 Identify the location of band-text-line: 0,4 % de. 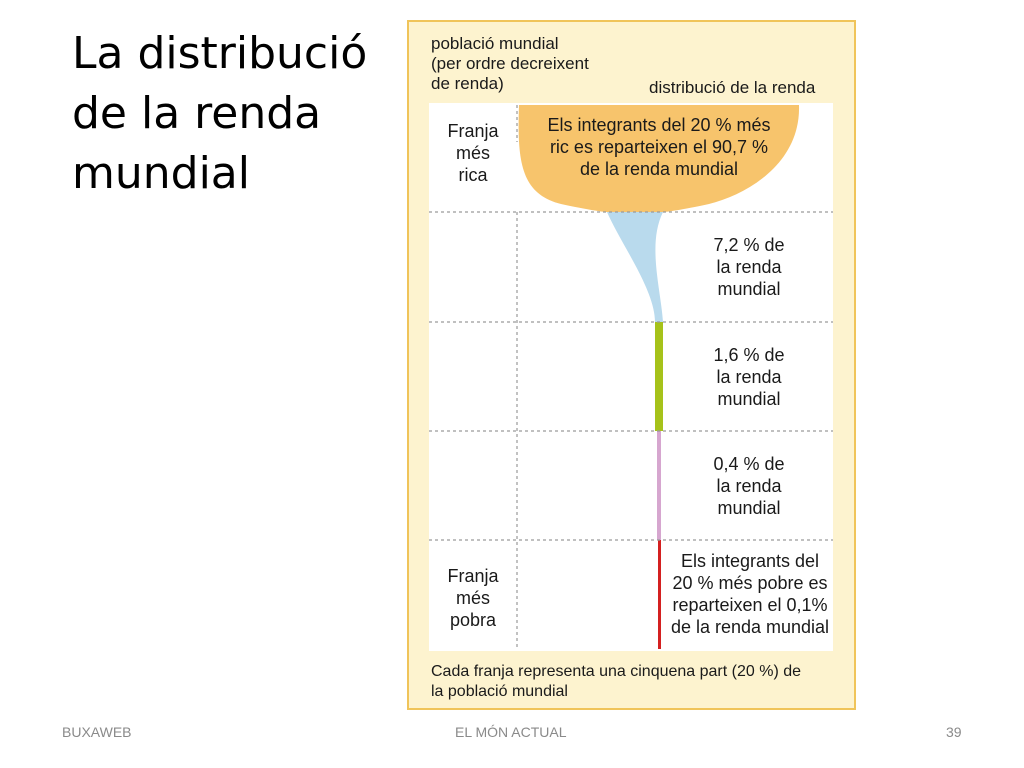
(749, 464).